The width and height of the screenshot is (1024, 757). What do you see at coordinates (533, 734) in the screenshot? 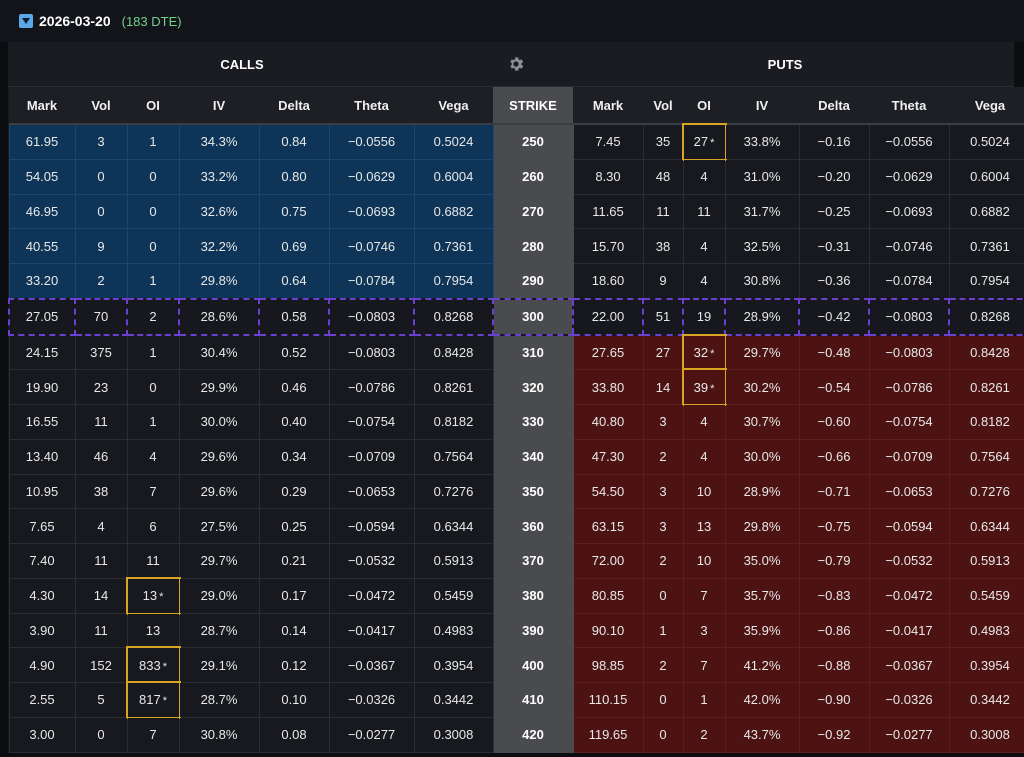
I see `strike-cell: 420` at bounding box center [533, 734].